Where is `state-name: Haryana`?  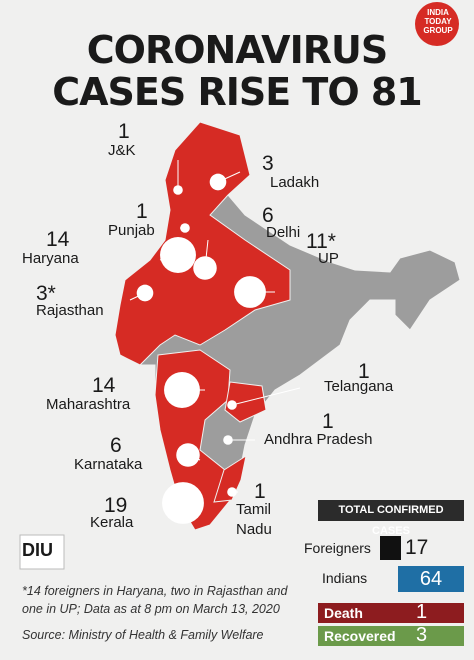
state-name: Haryana is located at coordinates (50, 258).